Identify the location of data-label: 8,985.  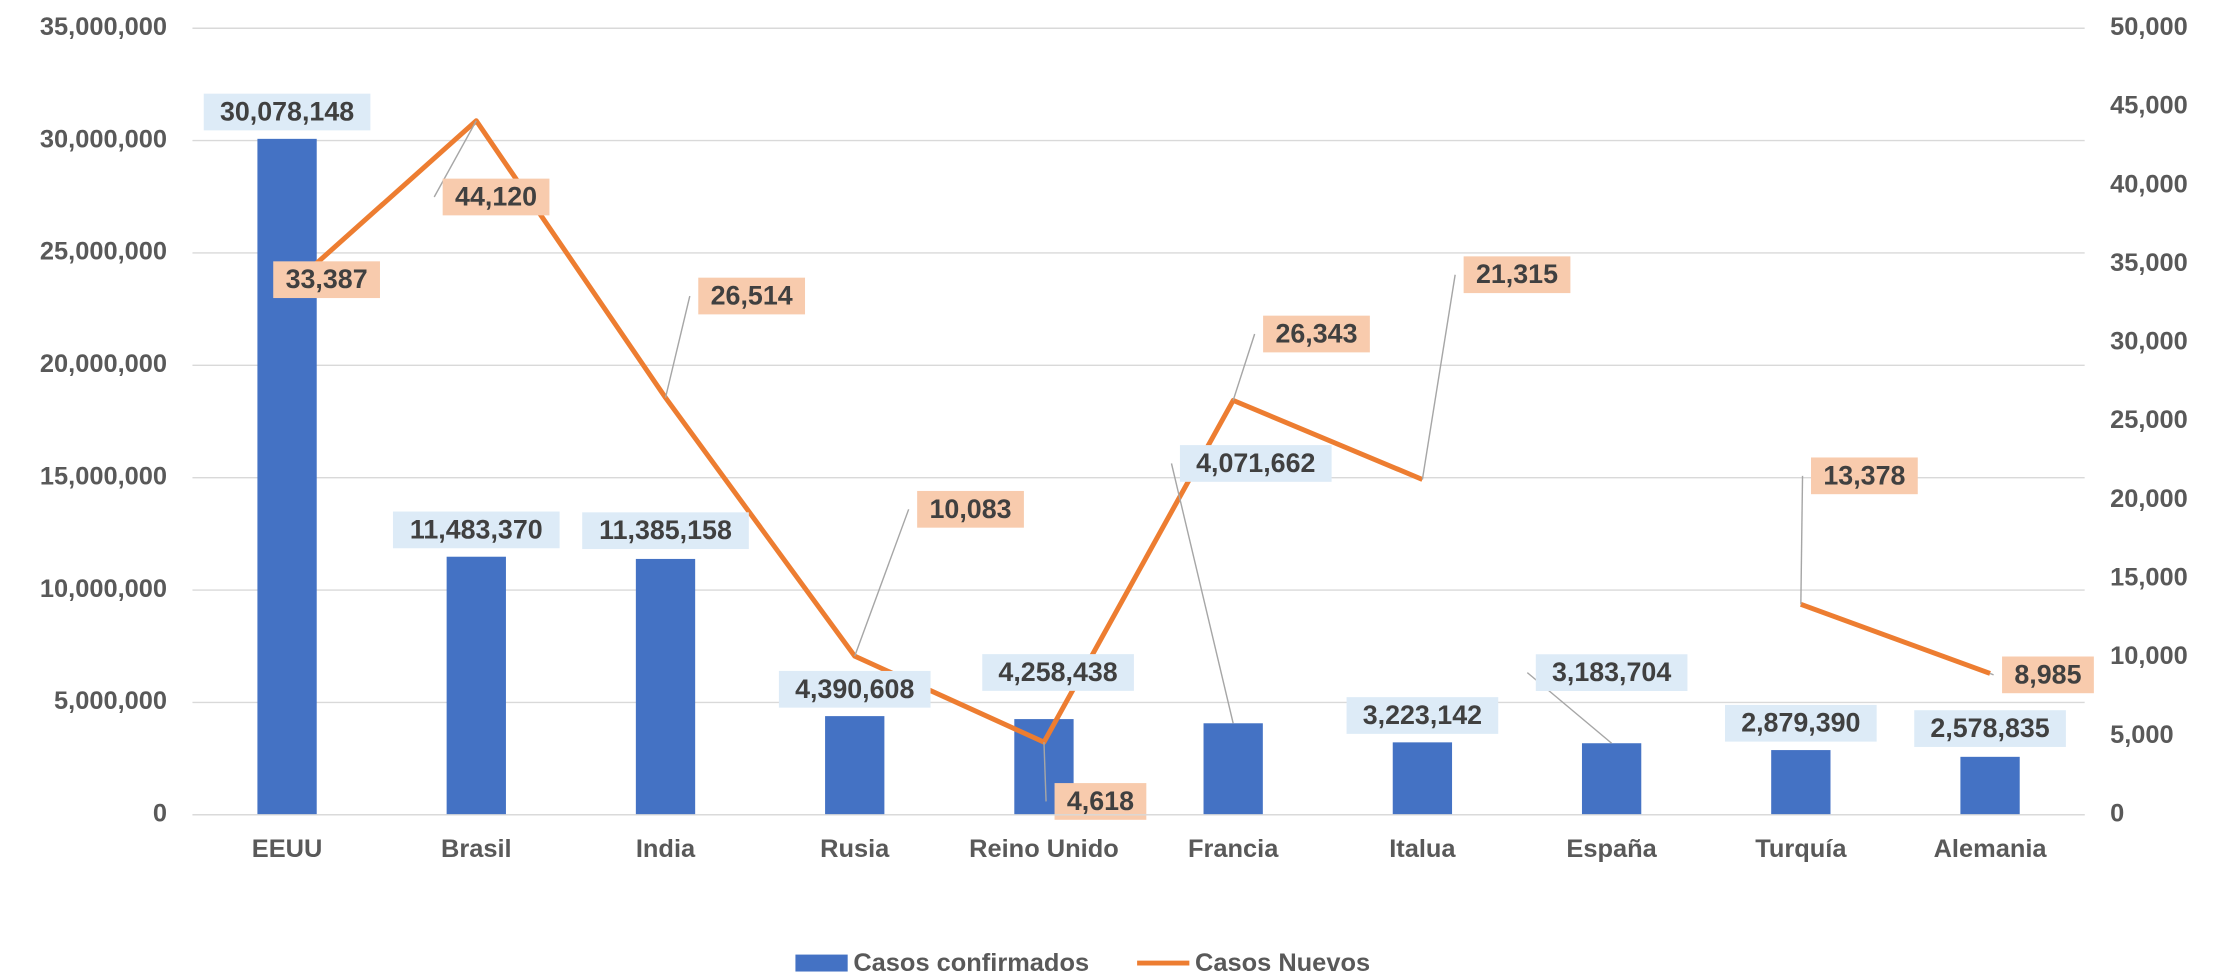
(2047, 674).